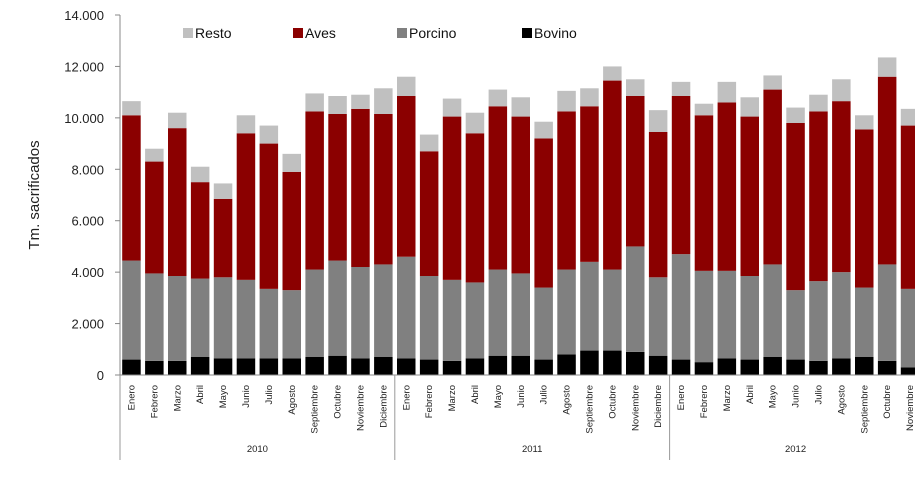 The image size is (915, 486). Describe the element at coordinates (864, 409) in the screenshot. I see `x-tick-label: Septiembre` at that location.